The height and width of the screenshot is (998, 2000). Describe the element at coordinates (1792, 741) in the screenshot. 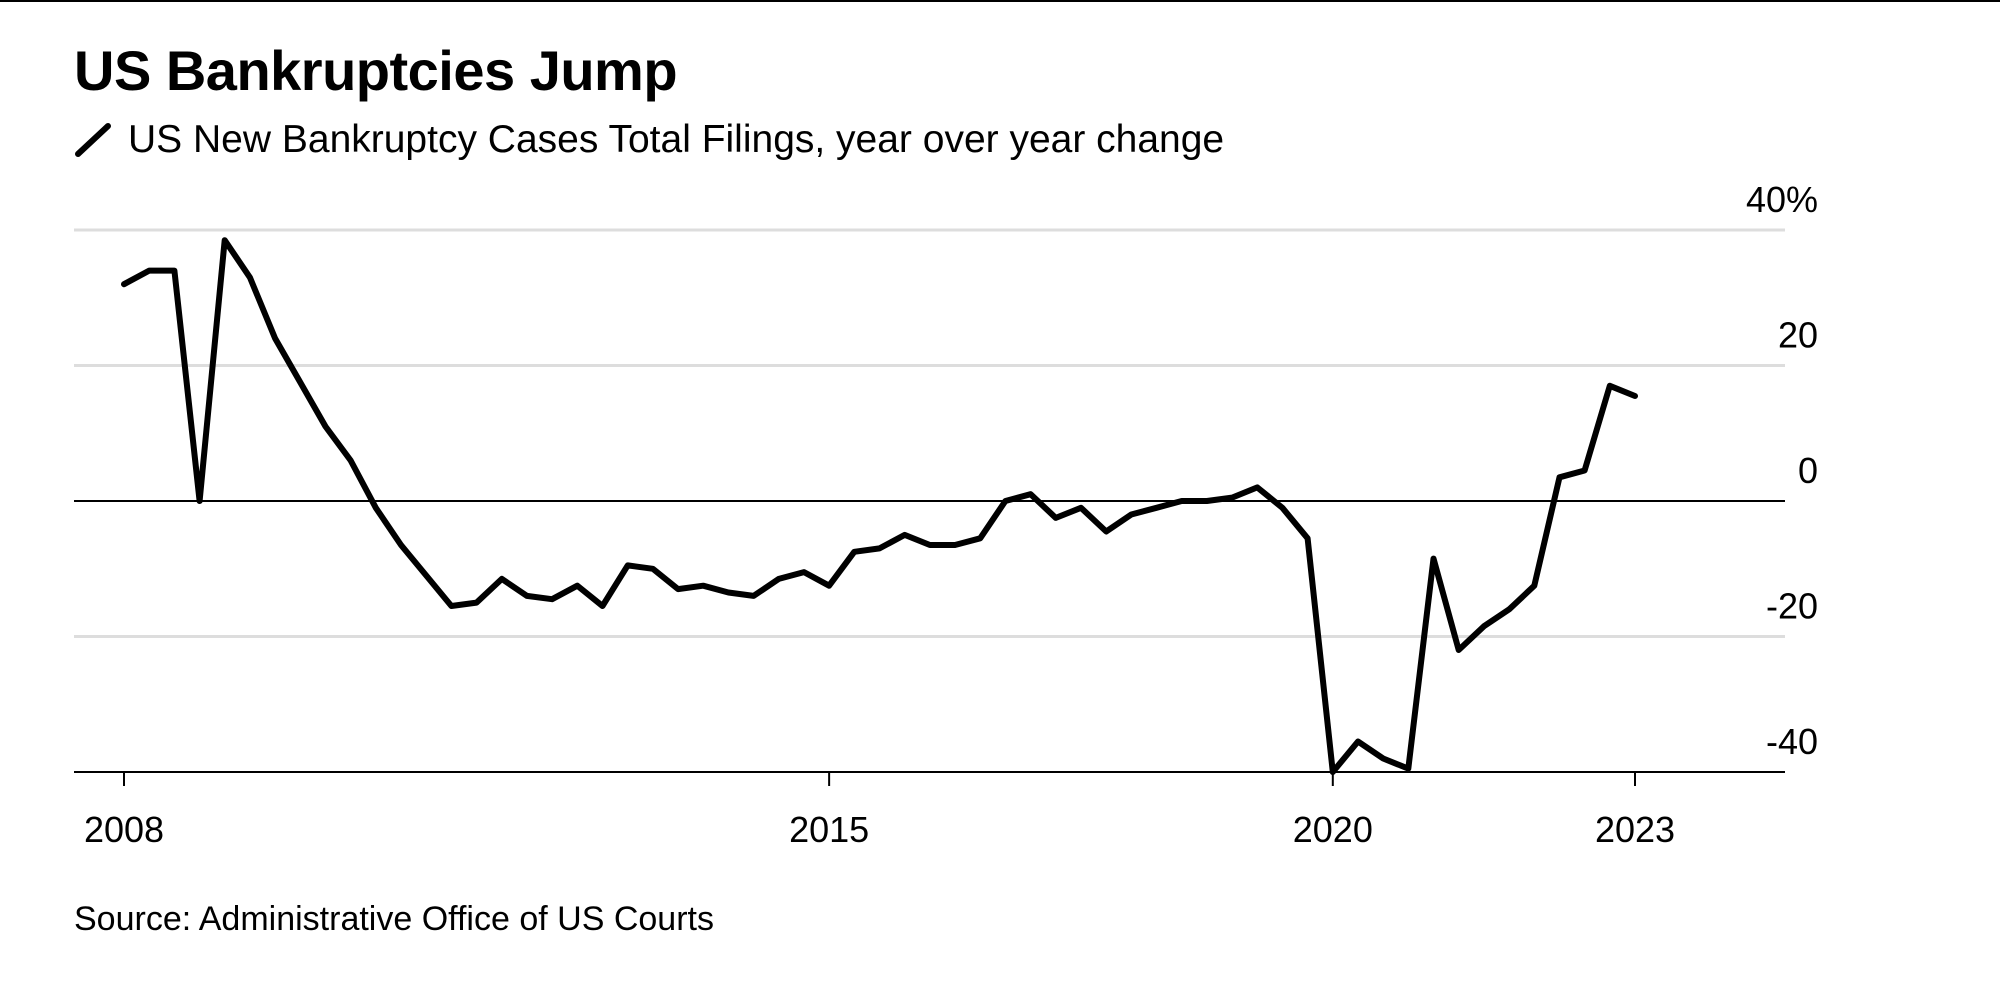

I see `y-tick-label: -40` at that location.